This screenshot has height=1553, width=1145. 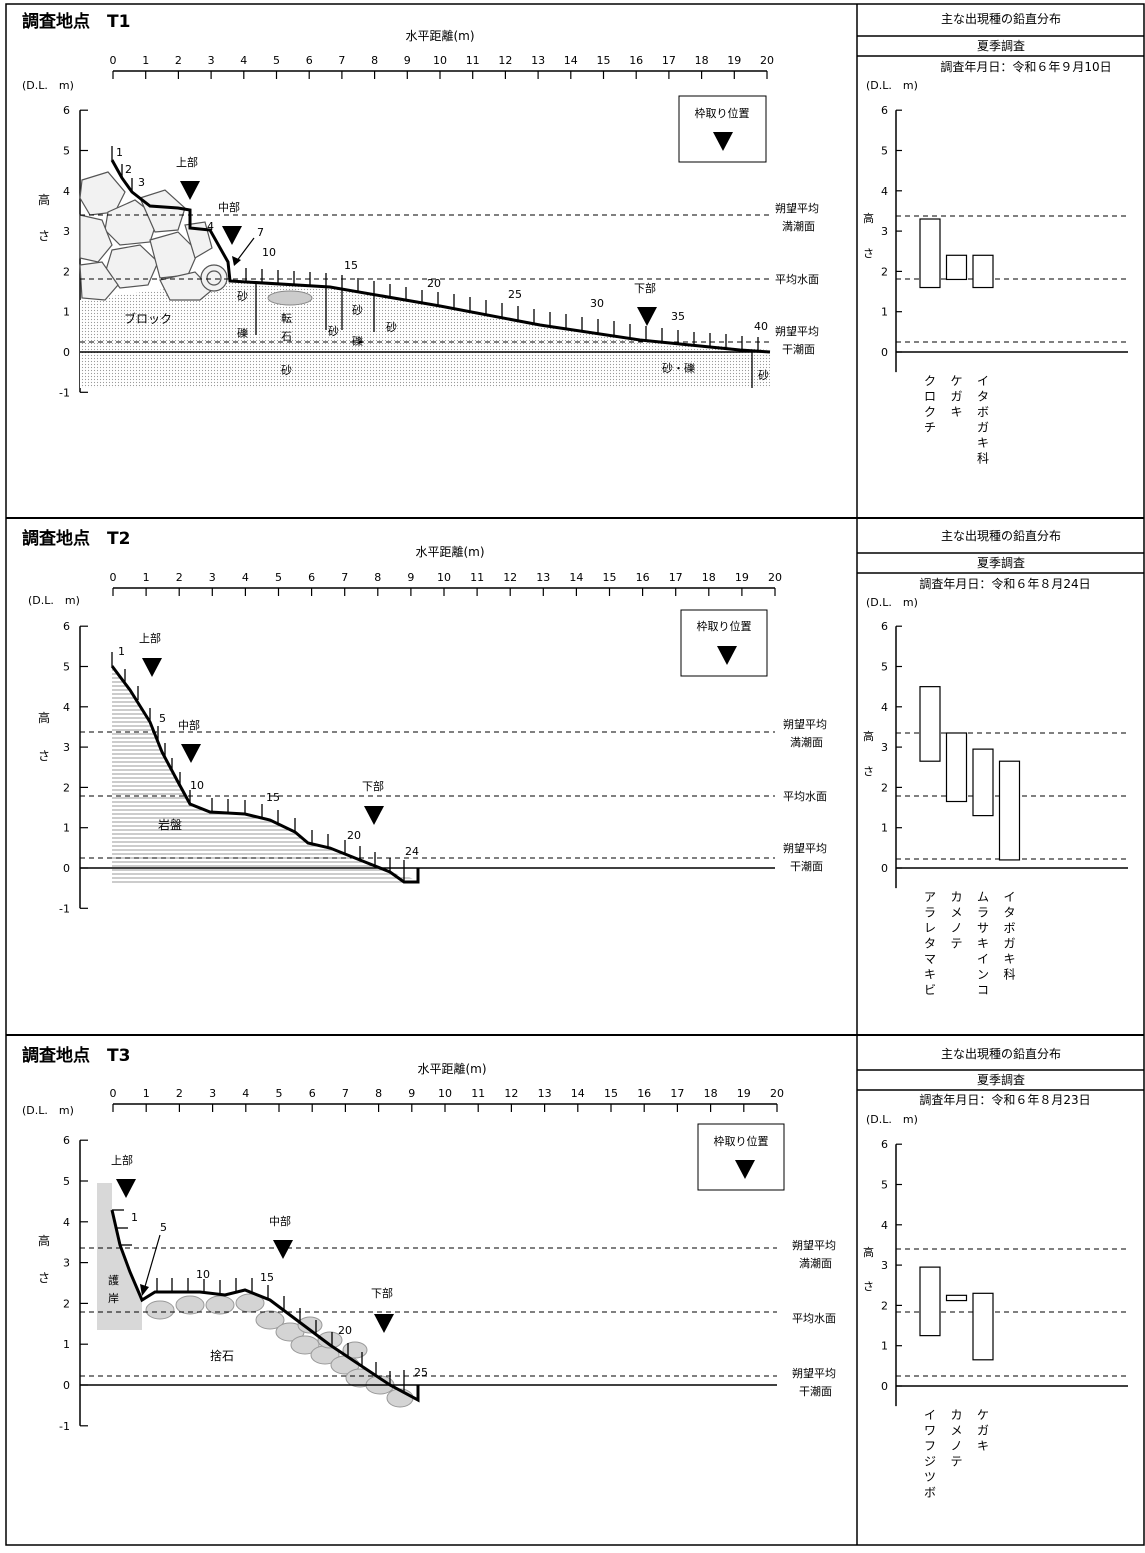 I want to click on seawall, so click(x=119, y=1256).